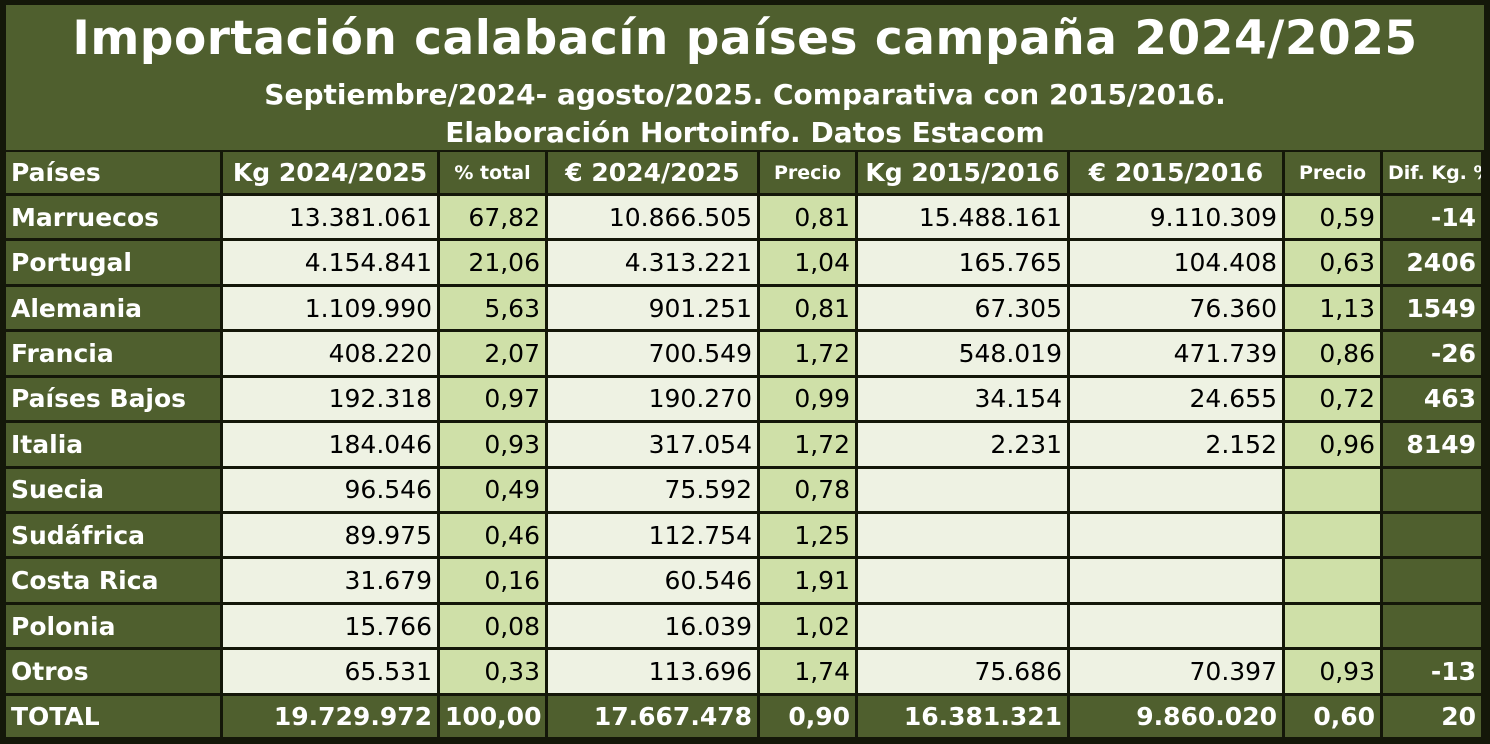  Describe the element at coordinates (331, 446) in the screenshot. I see `cell-kg-2024: 184.046` at that location.